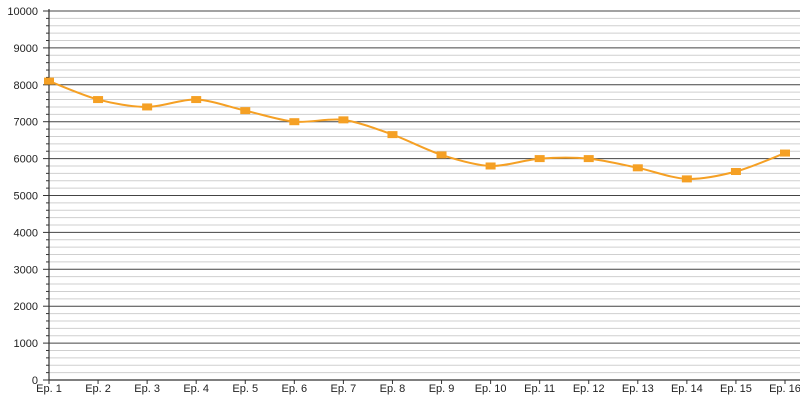 The width and height of the screenshot is (800, 400). Describe the element at coordinates (294, 389) in the screenshot. I see `x-tick-label: Ep. 6` at that location.